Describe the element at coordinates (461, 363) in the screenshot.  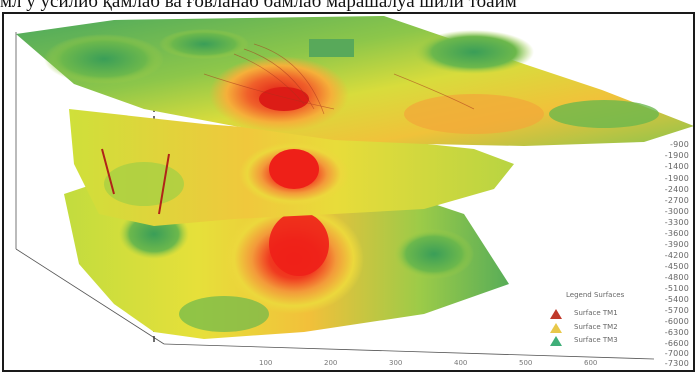
I see `x-tick: 400` at that location.